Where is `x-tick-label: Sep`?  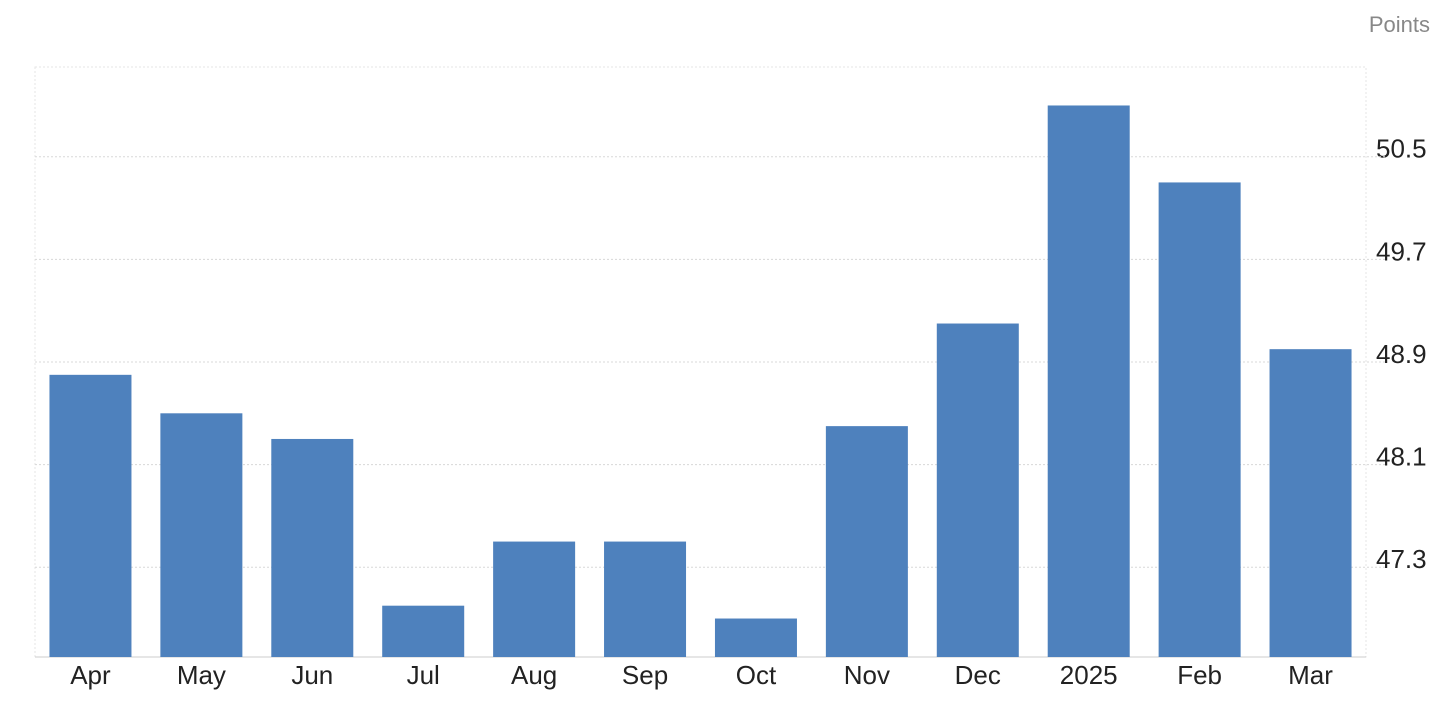 x-tick-label: Sep is located at coordinates (645, 675).